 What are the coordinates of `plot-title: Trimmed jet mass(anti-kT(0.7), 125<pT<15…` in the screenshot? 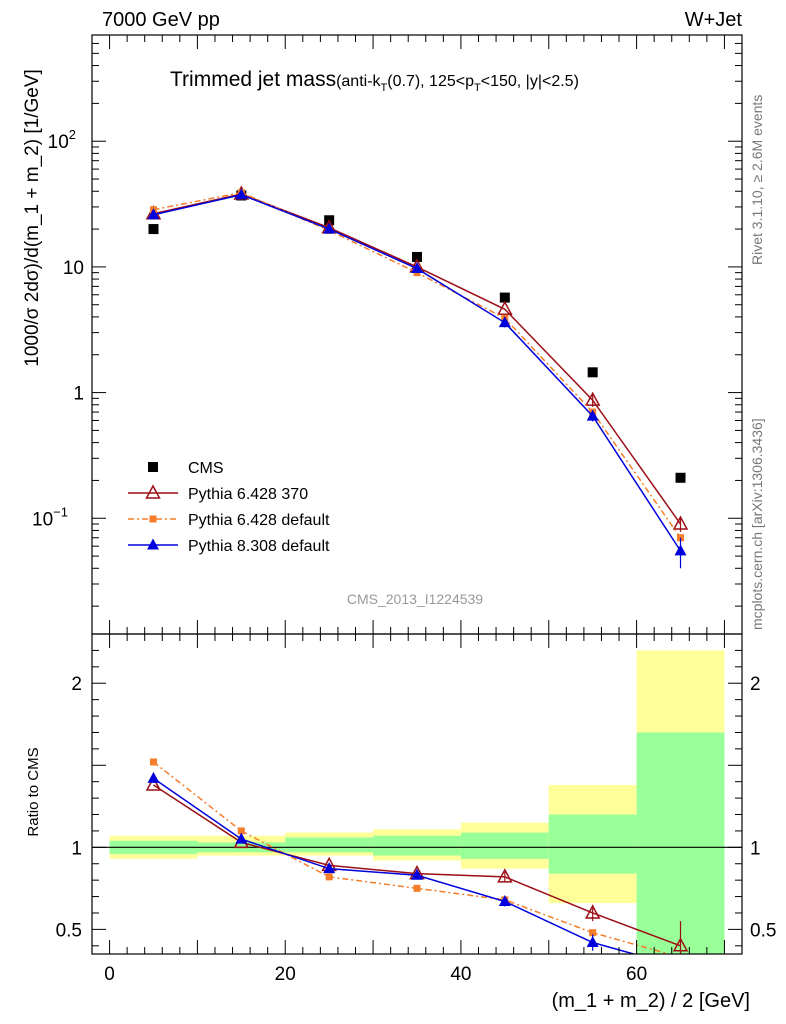 It's located at (374, 81).